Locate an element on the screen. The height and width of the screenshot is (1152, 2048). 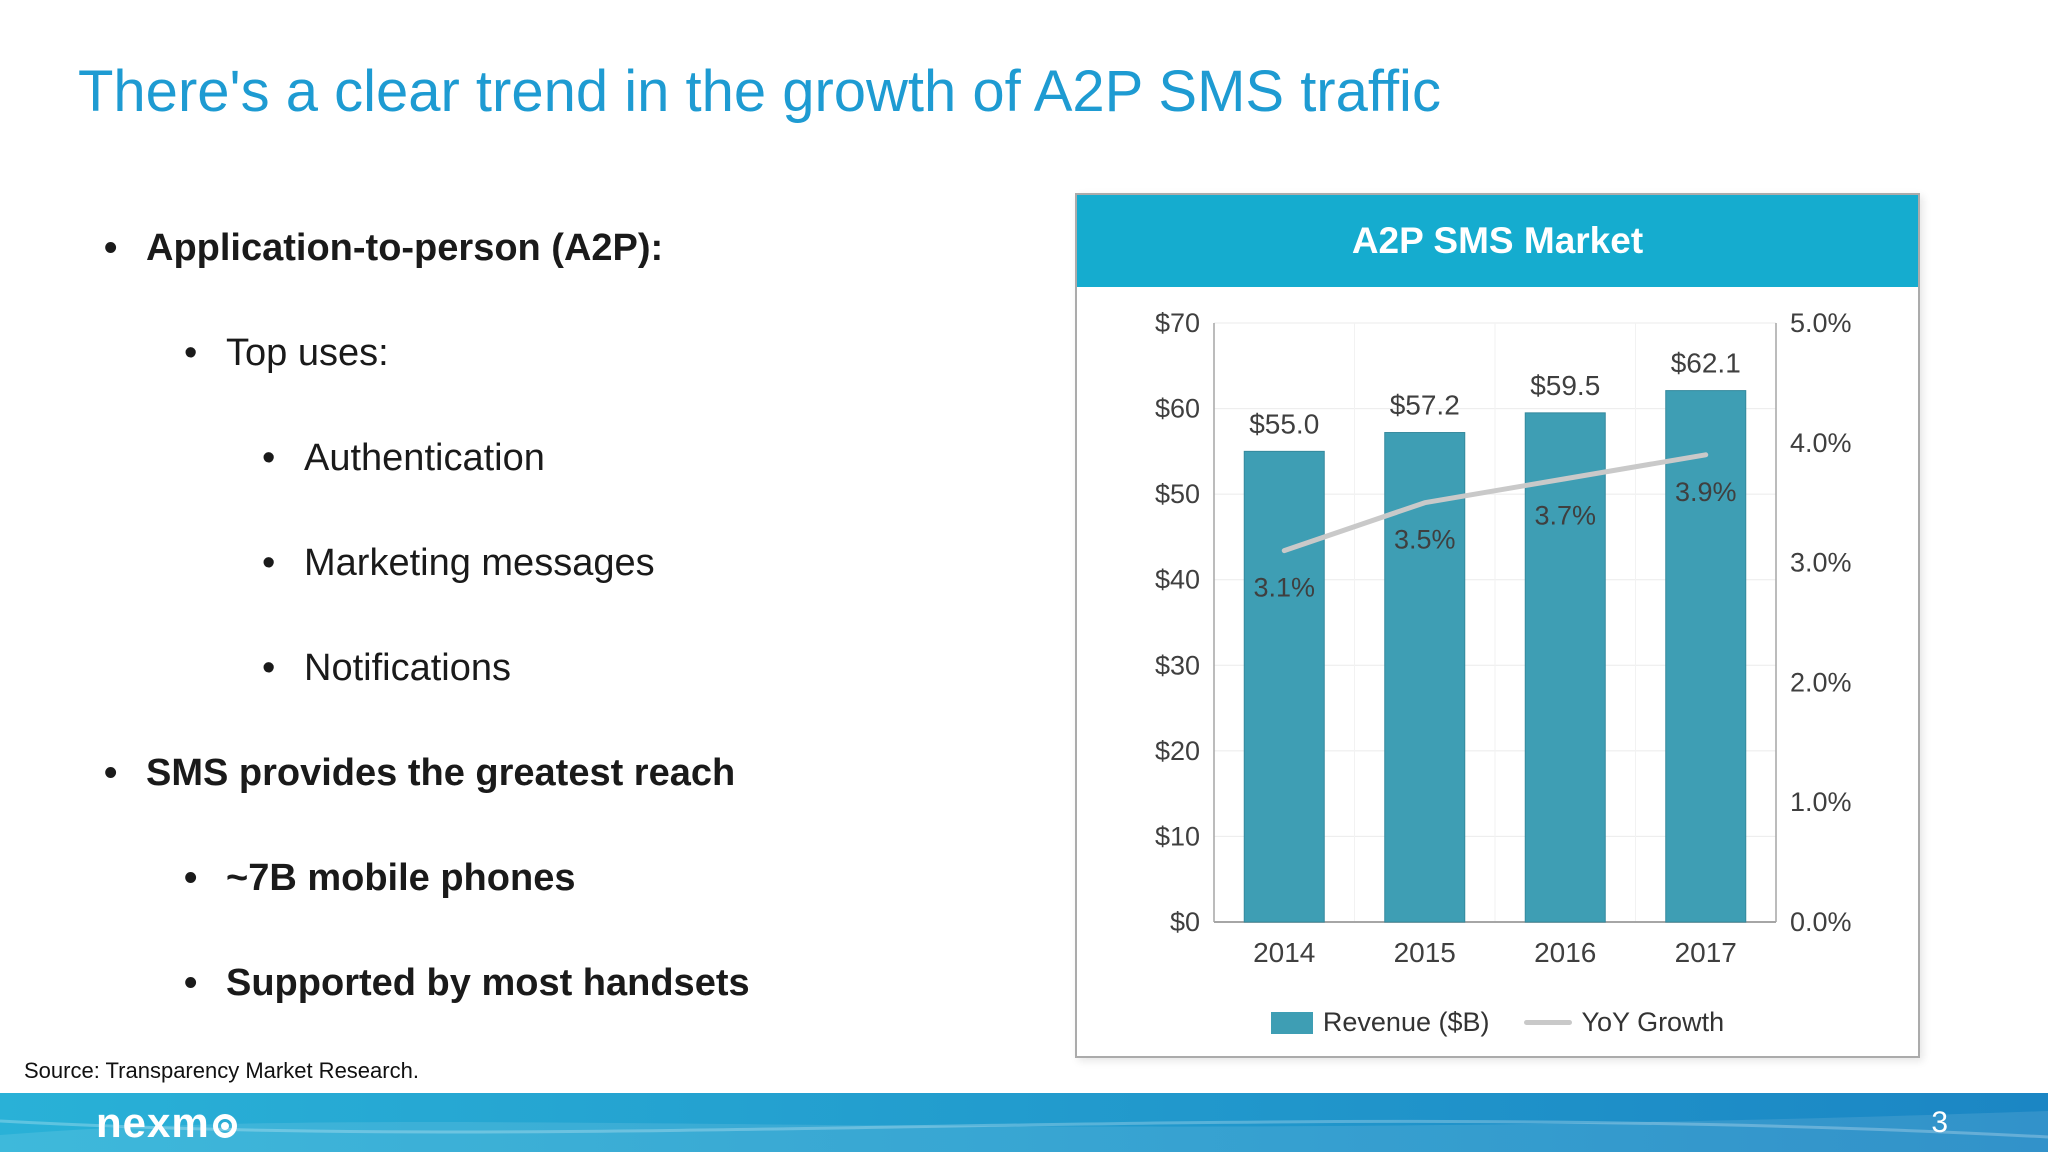
svg-text: 3.9% is located at coordinates (1706, 492).